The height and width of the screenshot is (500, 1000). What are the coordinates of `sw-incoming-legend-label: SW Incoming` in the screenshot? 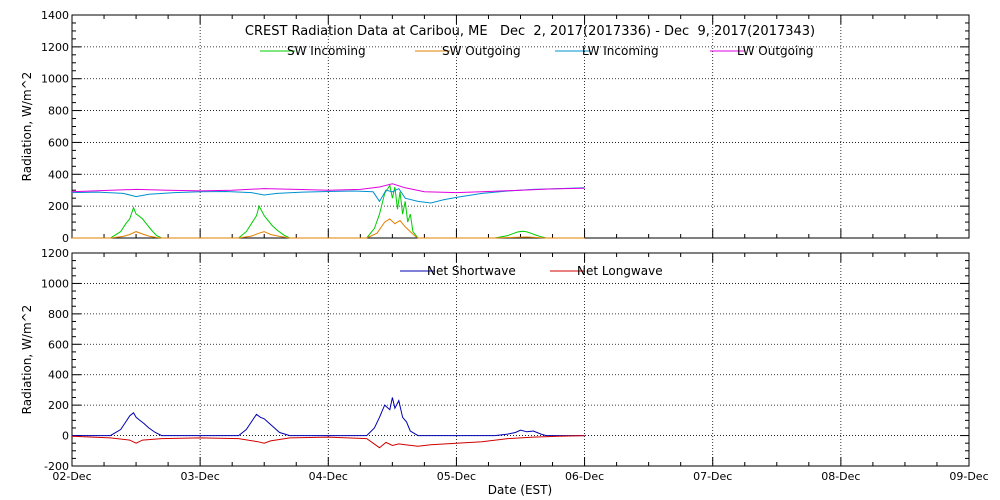 It's located at (326, 51).